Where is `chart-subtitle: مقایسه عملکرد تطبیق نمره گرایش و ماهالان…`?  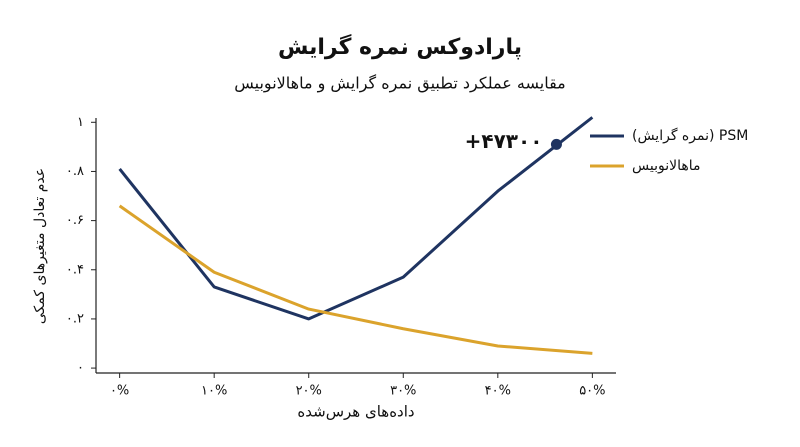
chart-subtitle: مقایسه عملکرد تطبیق نمره گرایش و ماهالان… is located at coordinates (399, 84).